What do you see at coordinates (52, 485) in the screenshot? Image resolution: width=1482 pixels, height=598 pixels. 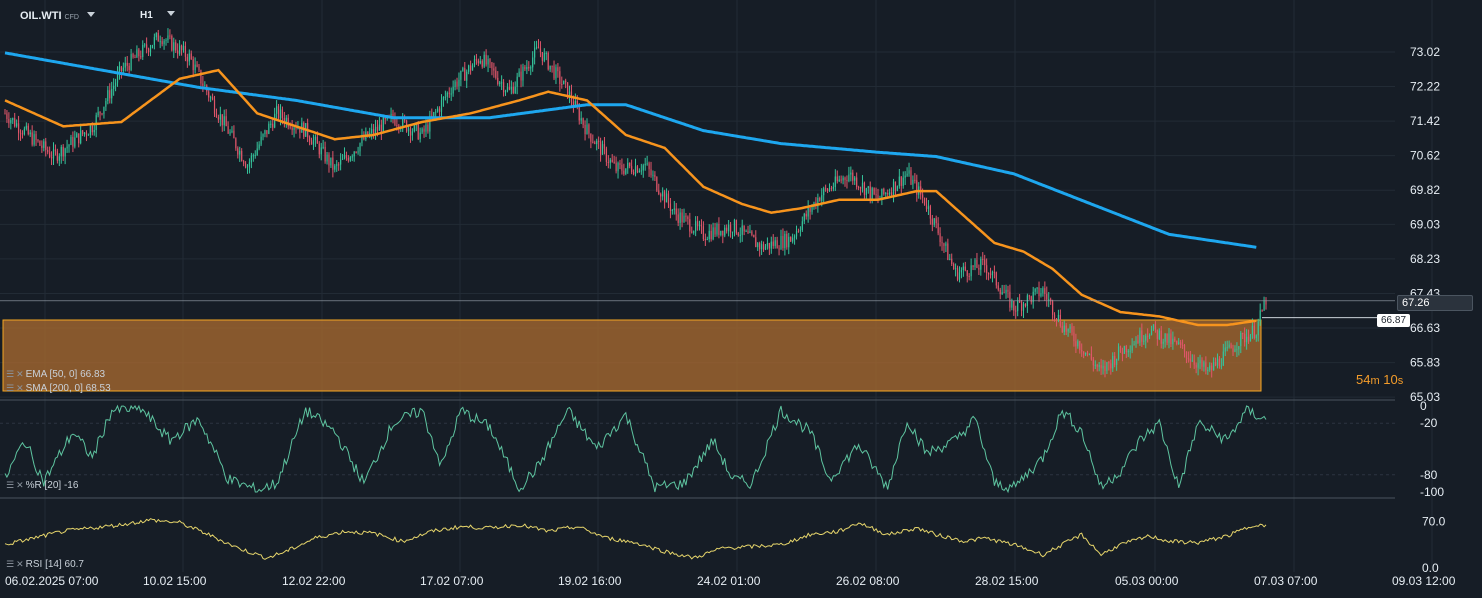 I see `legend-wr-text: %R [20] -16` at bounding box center [52, 485].